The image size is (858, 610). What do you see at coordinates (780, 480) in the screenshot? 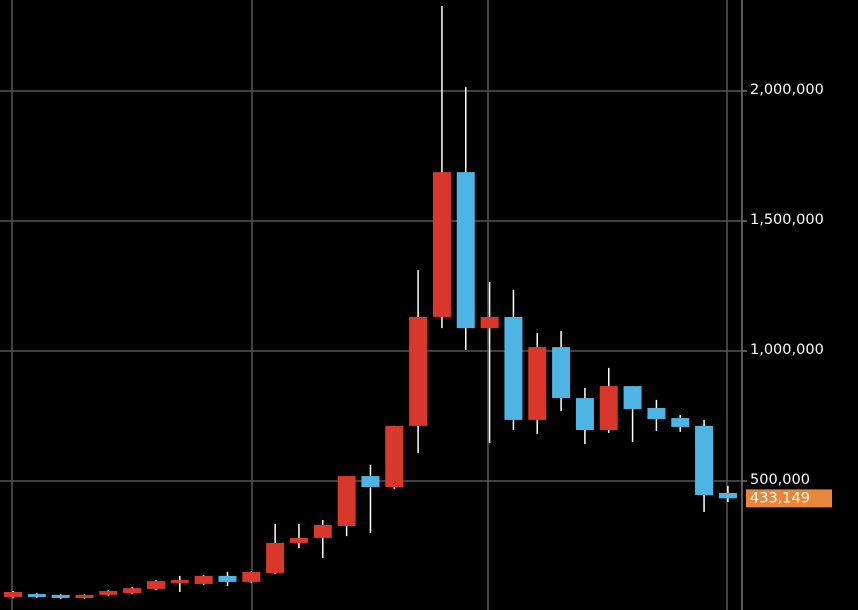
I see `y-tick-label: 500,000` at bounding box center [780, 480].